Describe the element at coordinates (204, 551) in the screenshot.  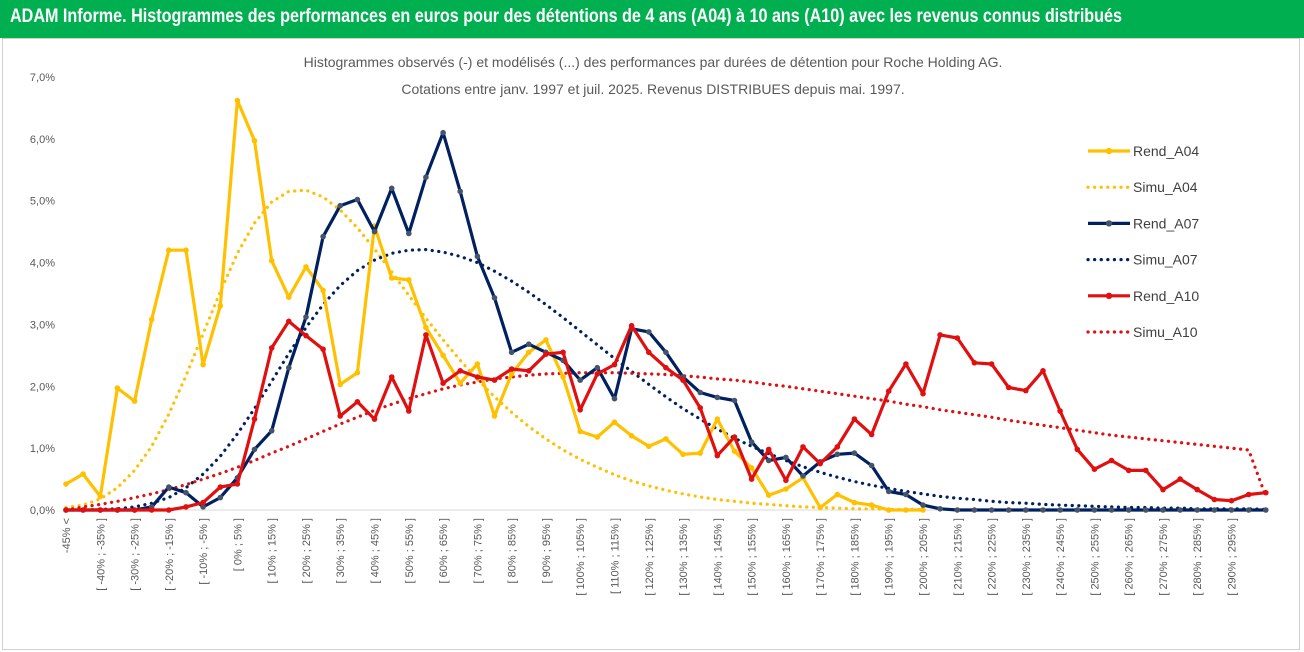
I see `x-tick-label: [ -10% ; -5% ]` at that location.